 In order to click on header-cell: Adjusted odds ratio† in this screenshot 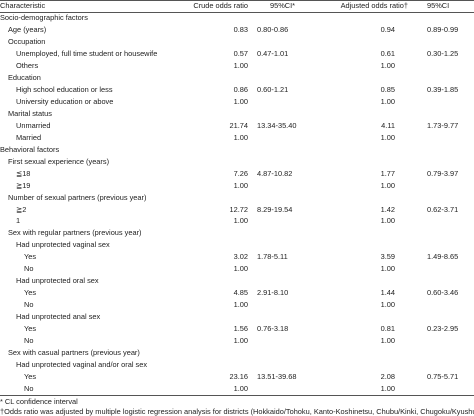, I will do `click(374, 5)`.